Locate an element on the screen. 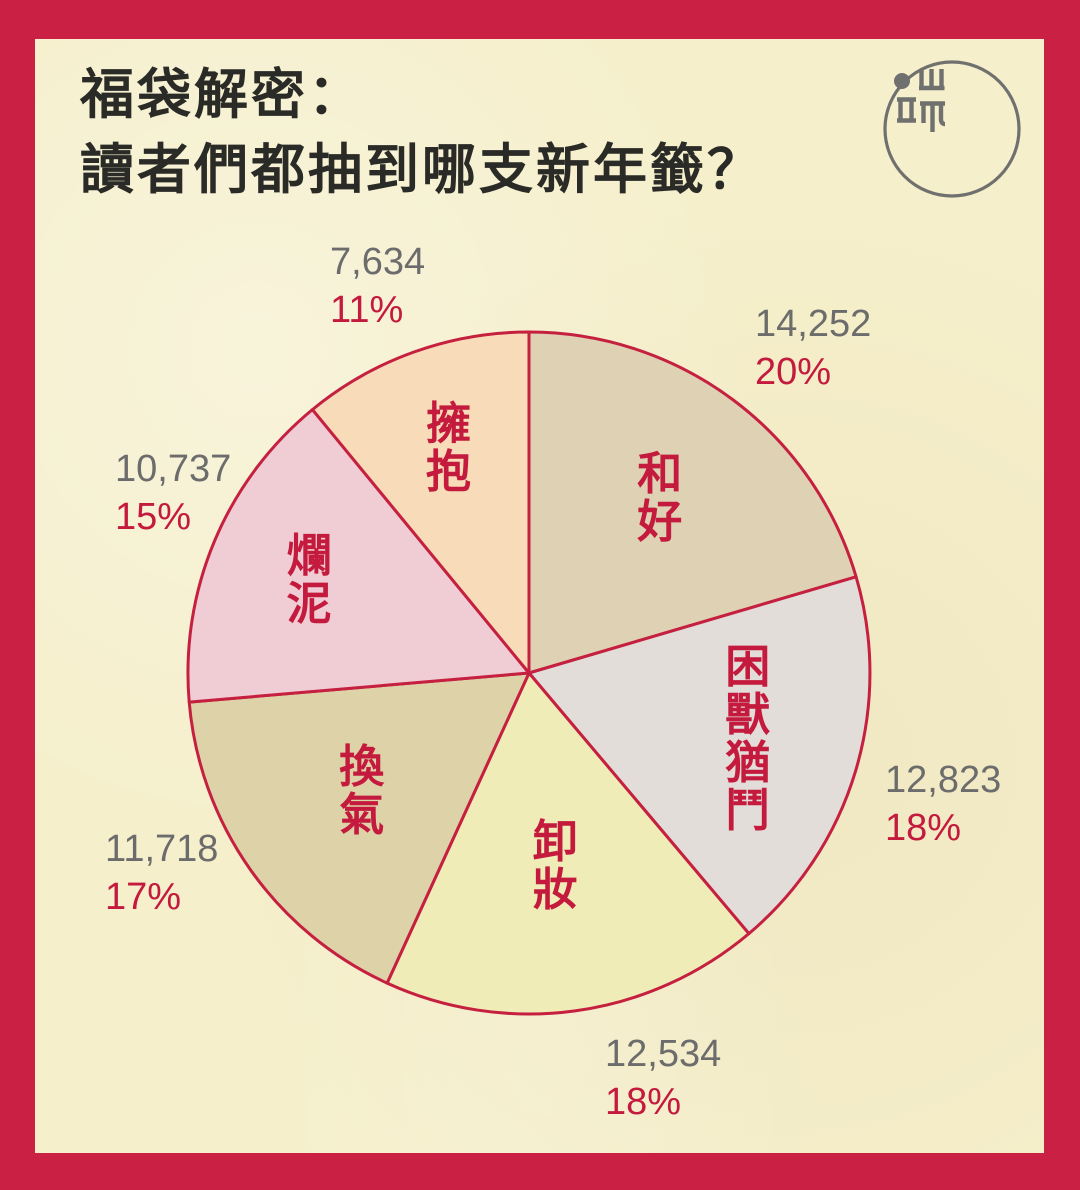 This screenshot has width=1080, height=1190. slice-name-label: 換氣 is located at coordinates (361, 791).